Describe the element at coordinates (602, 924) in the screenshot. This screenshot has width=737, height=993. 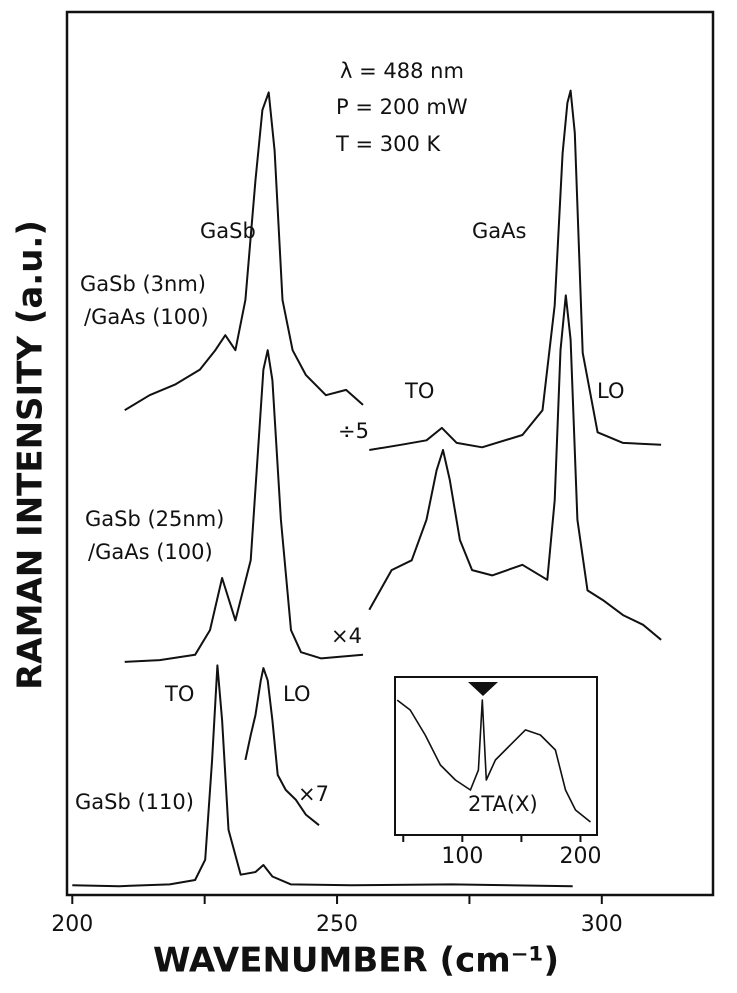
I see `x-tick-label: 300` at that location.